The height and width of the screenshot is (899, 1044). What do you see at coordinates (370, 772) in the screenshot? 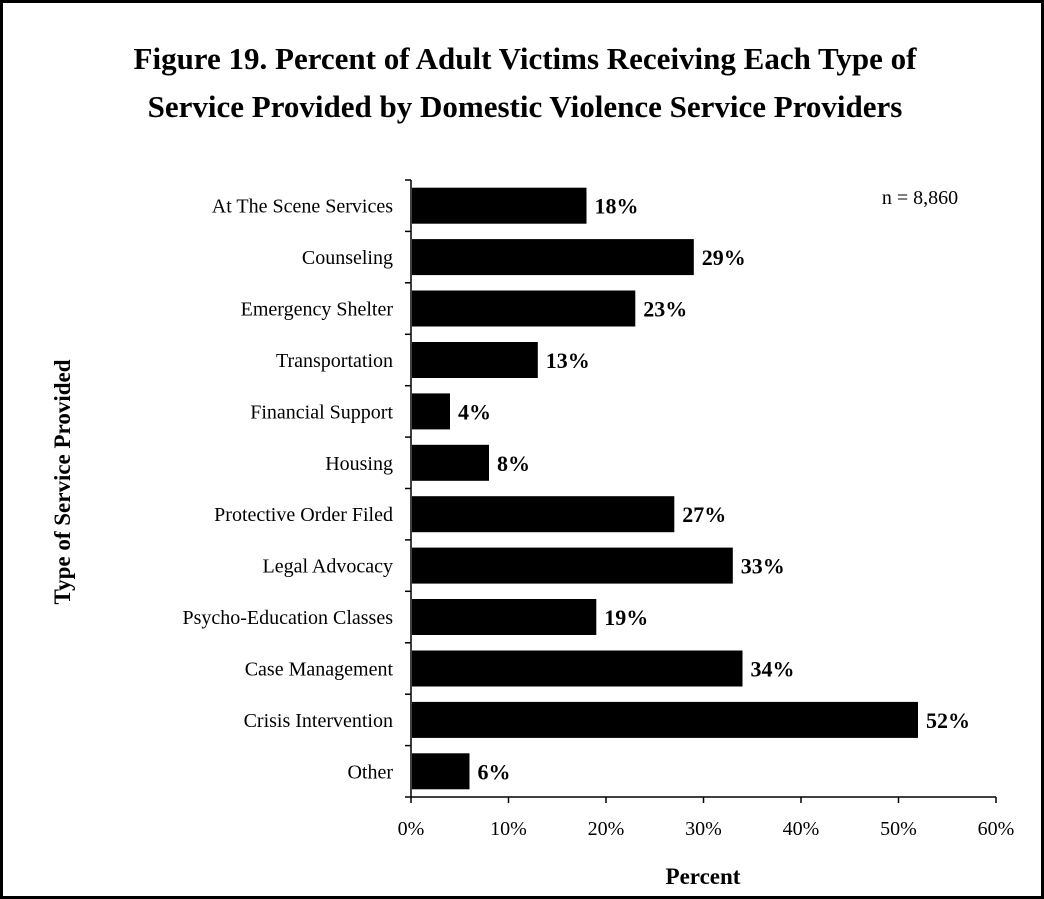
I see `category-label: Other` at bounding box center [370, 772].